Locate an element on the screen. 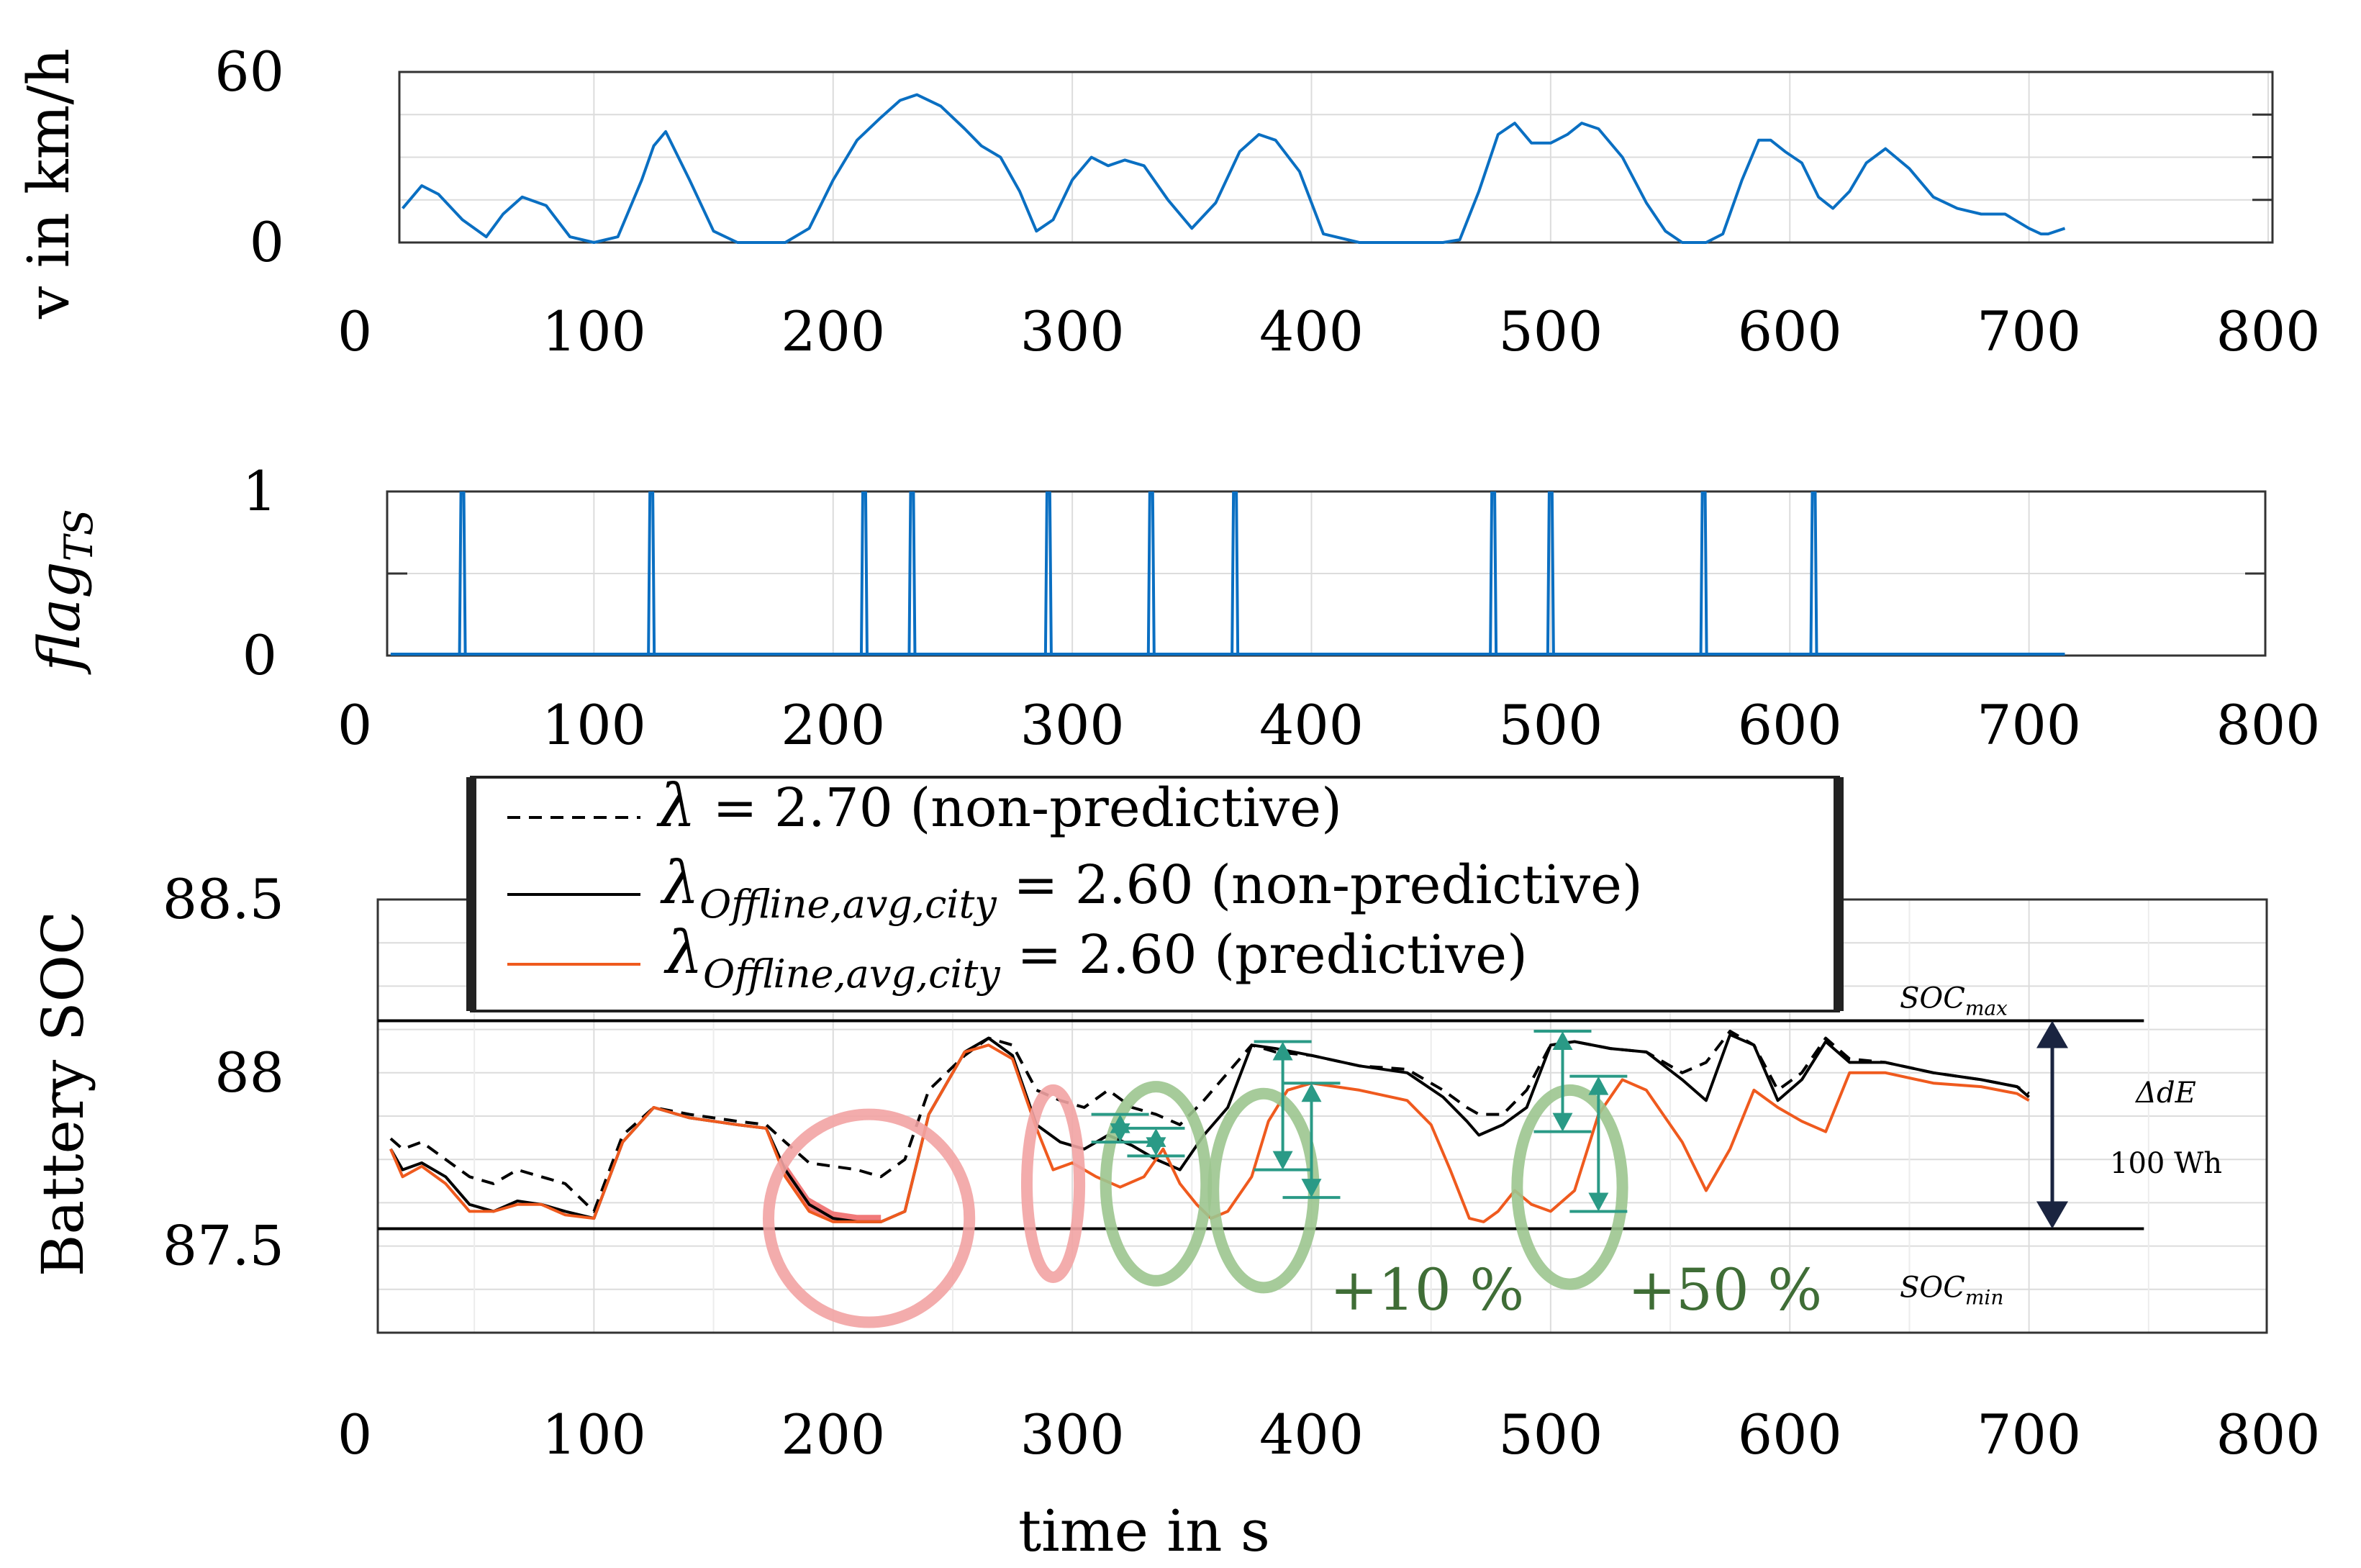 Image resolution: width=2361 pixels, height=1568 pixels. soc-min-label-main: SOC is located at coordinates (1933, 1288).